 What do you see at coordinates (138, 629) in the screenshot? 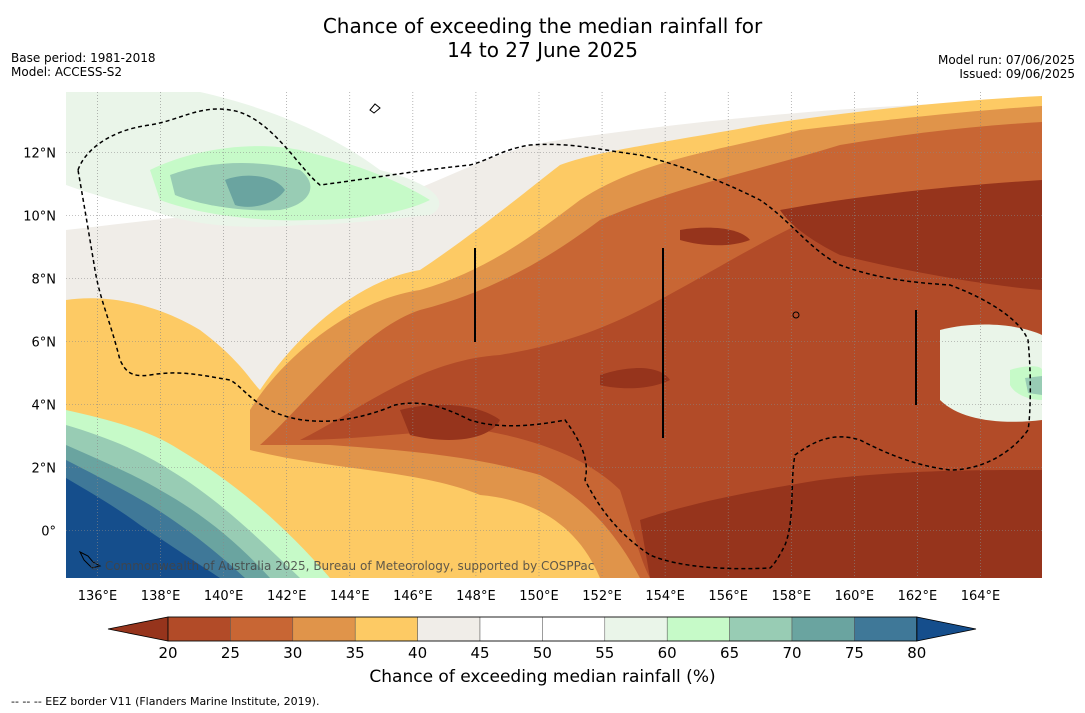
I see `colorbar-extend-low` at bounding box center [138, 629].